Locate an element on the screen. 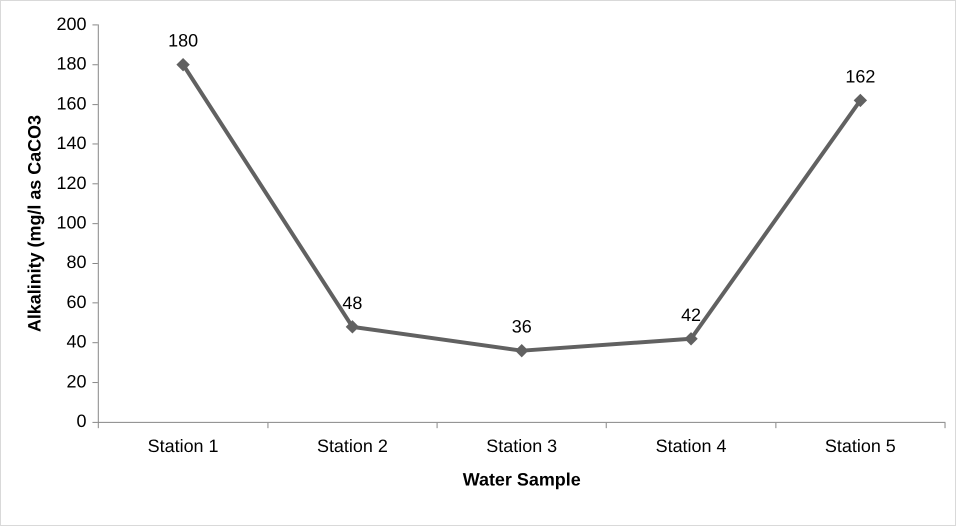 Image resolution: width=956 pixels, height=526 pixels. x-tick-label: Station 2 is located at coordinates (352, 446).